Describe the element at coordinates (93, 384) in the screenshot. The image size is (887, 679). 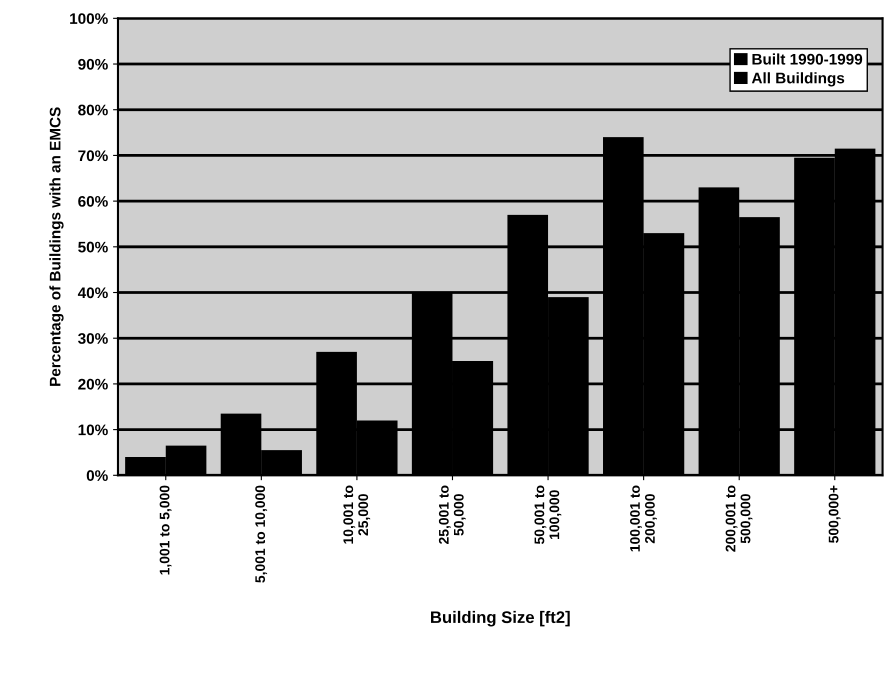
I see `y-tick-label: 20%` at that location.